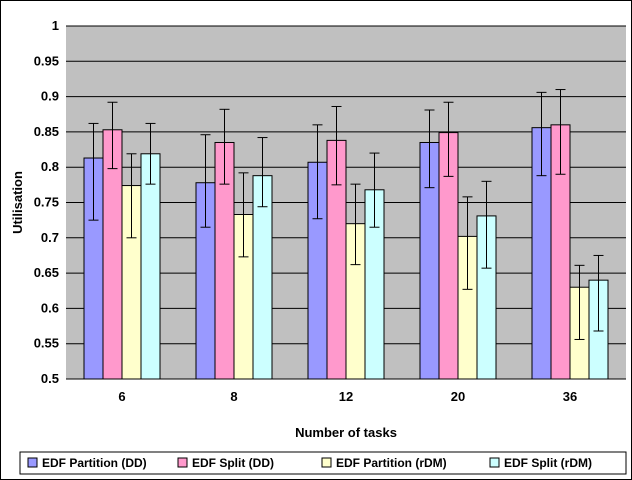 This screenshot has height=480, width=632. Describe the element at coordinates (233, 396) in the screenshot. I see `x-tick-label: 8` at that location.